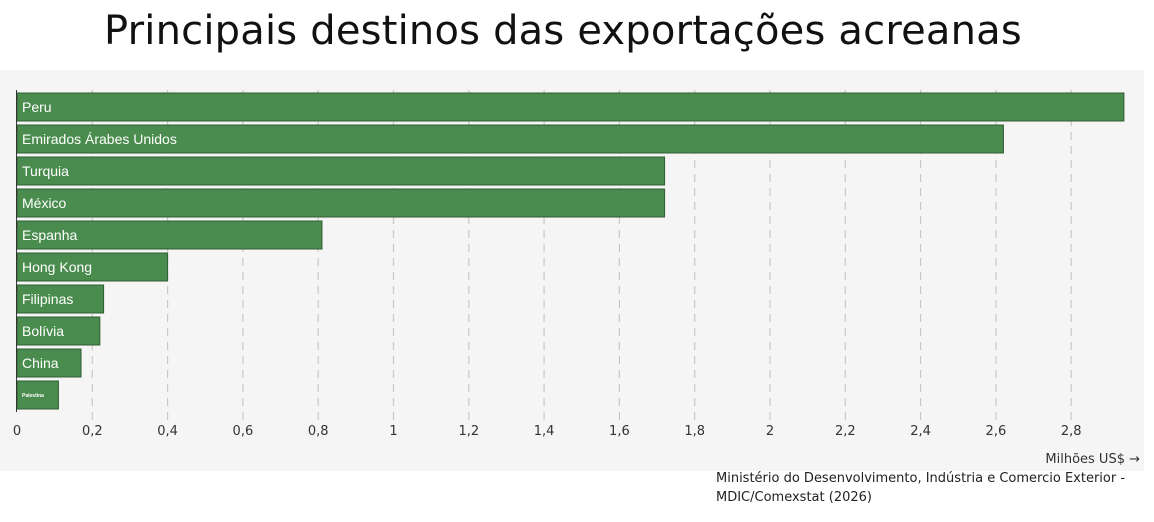 This screenshot has width=1154, height=522. Describe the element at coordinates (694, 431) in the screenshot. I see `x-tick-label: 1,8` at that location.